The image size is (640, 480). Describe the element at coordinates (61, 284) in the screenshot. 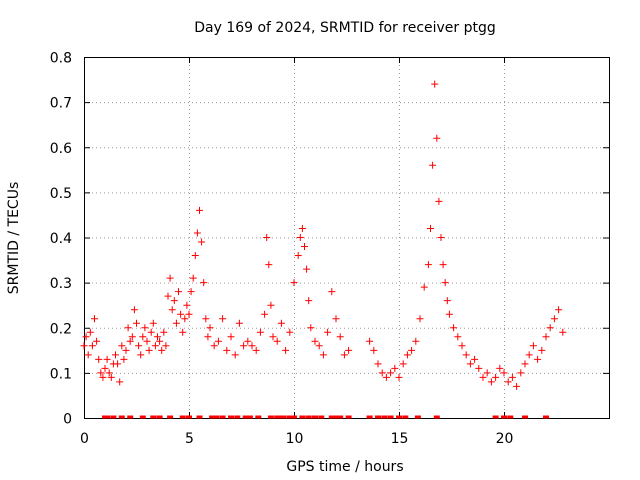

I see `y-tick-label: 0.3` at that location.